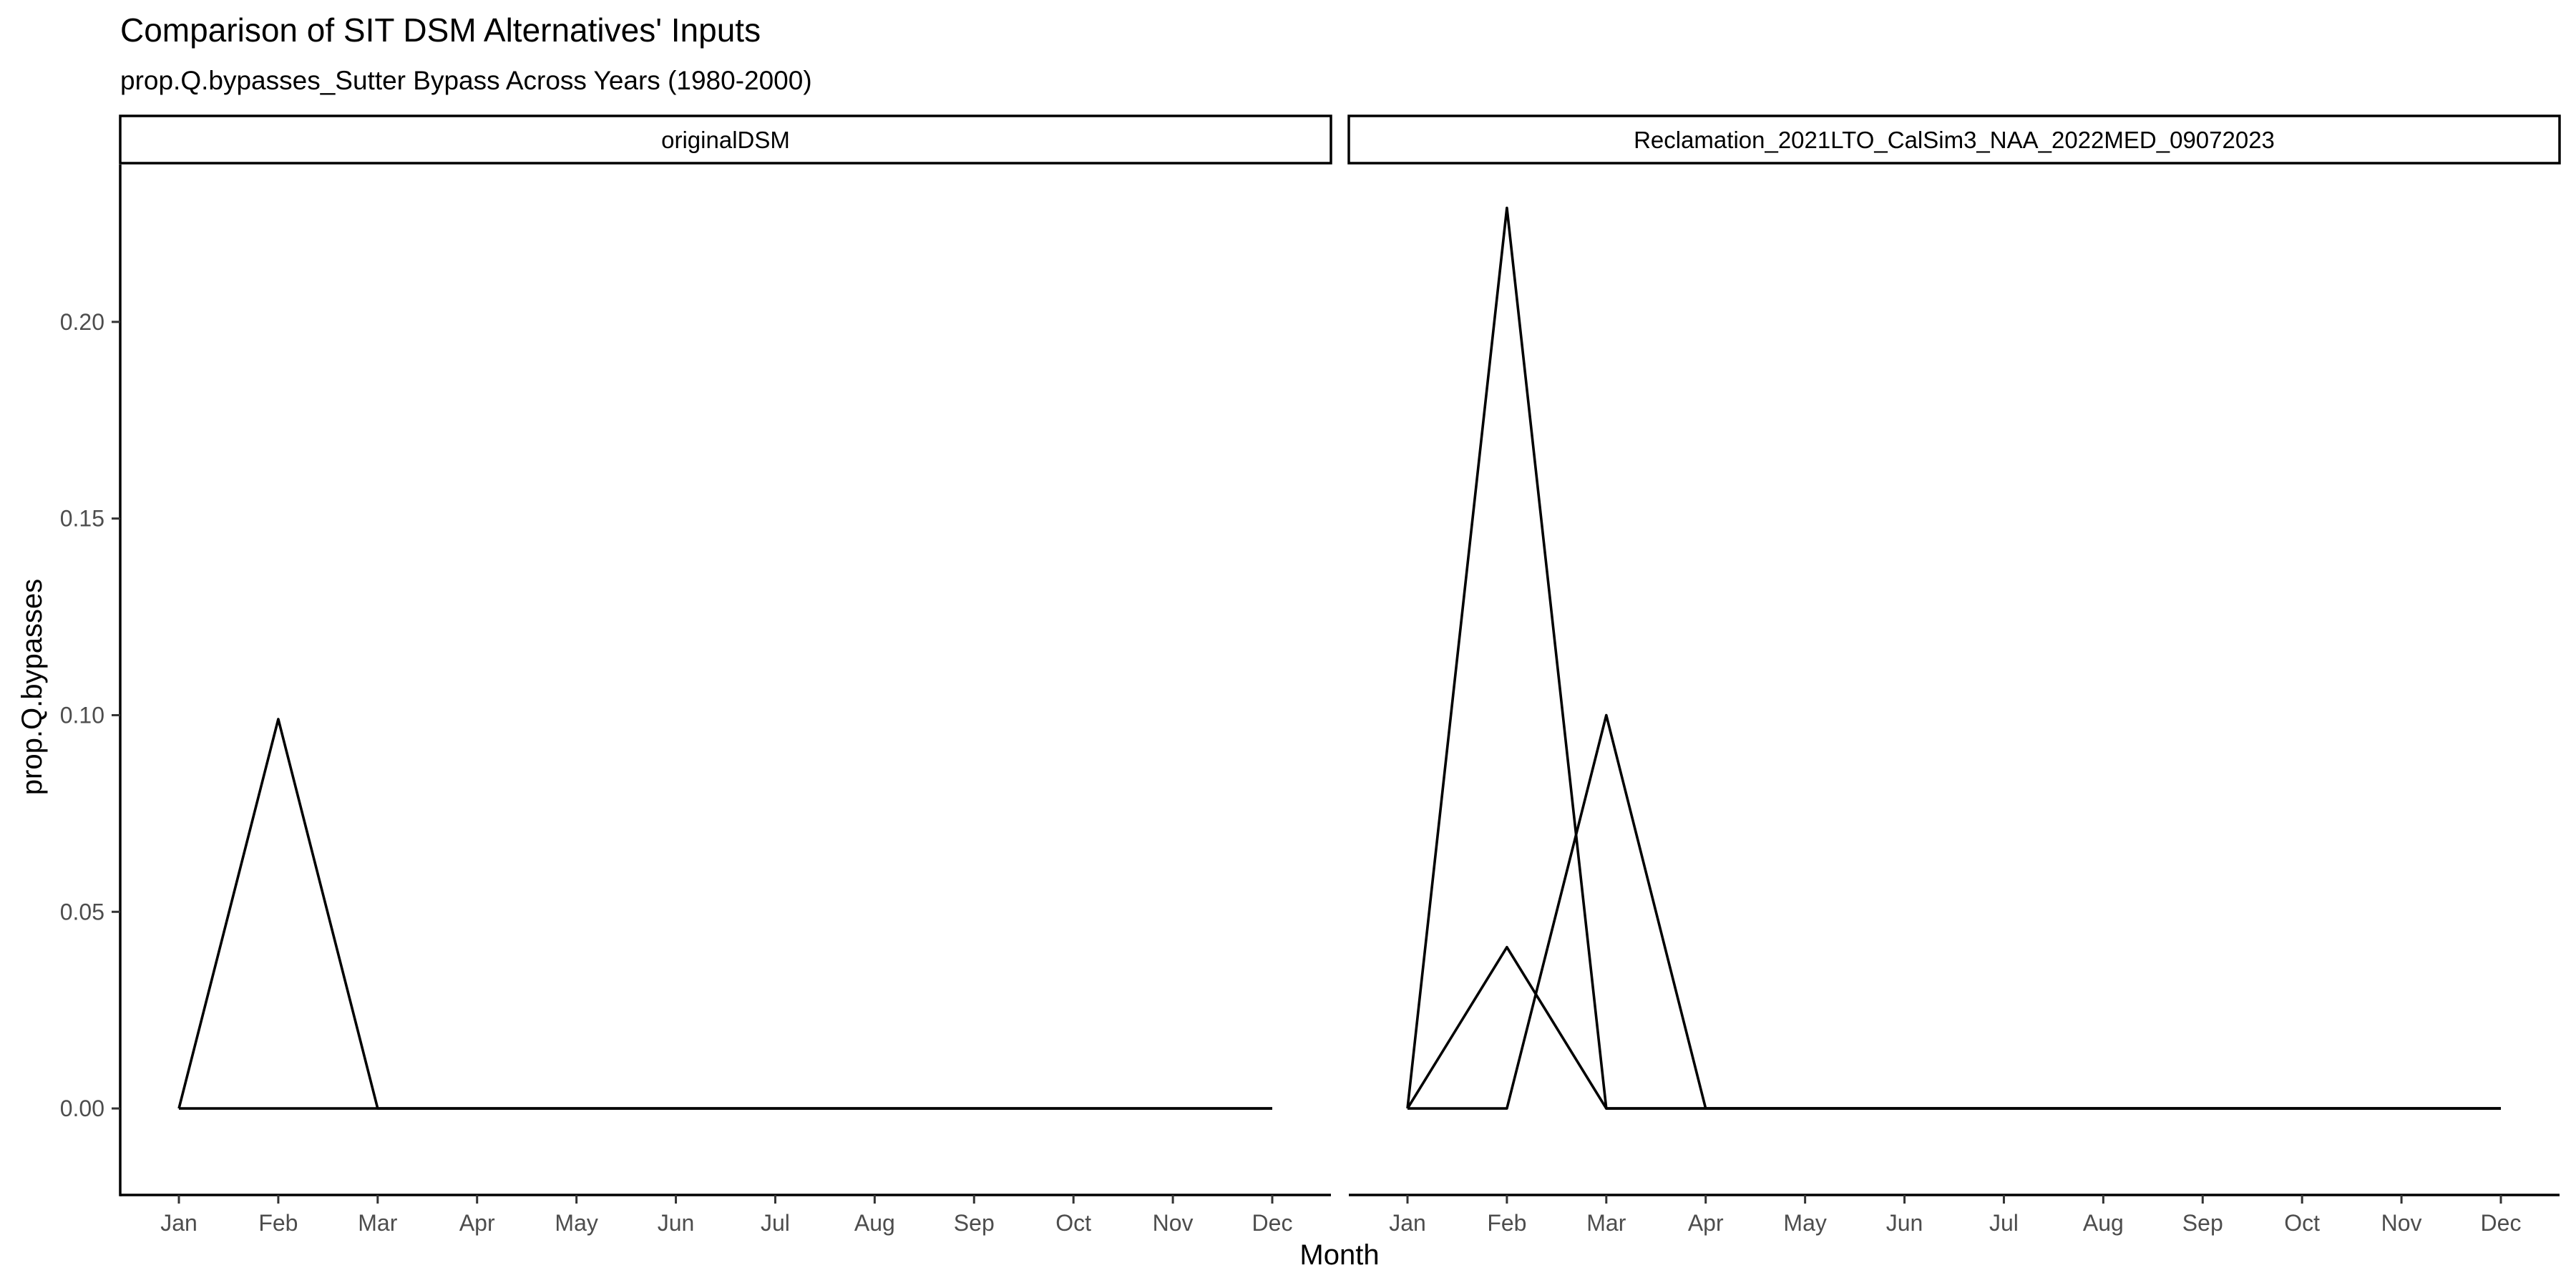  I want to click on facet-strip-label: originalDSM, so click(725, 140).